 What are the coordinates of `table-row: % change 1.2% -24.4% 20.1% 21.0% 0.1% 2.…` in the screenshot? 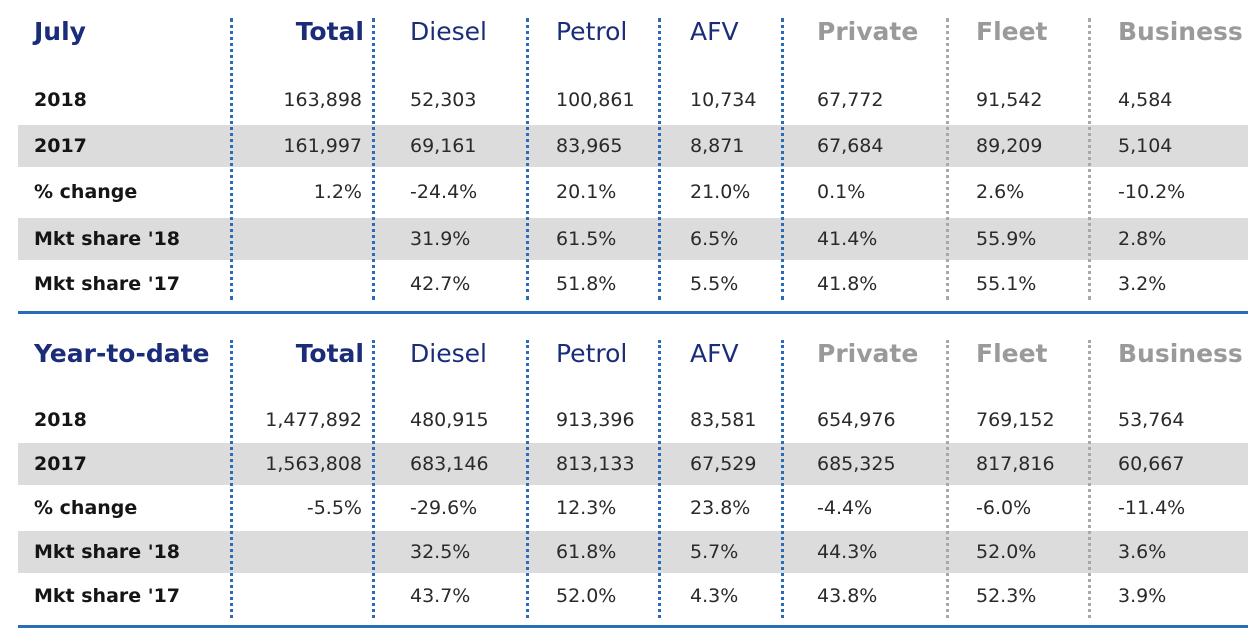 It's located at (633, 192).